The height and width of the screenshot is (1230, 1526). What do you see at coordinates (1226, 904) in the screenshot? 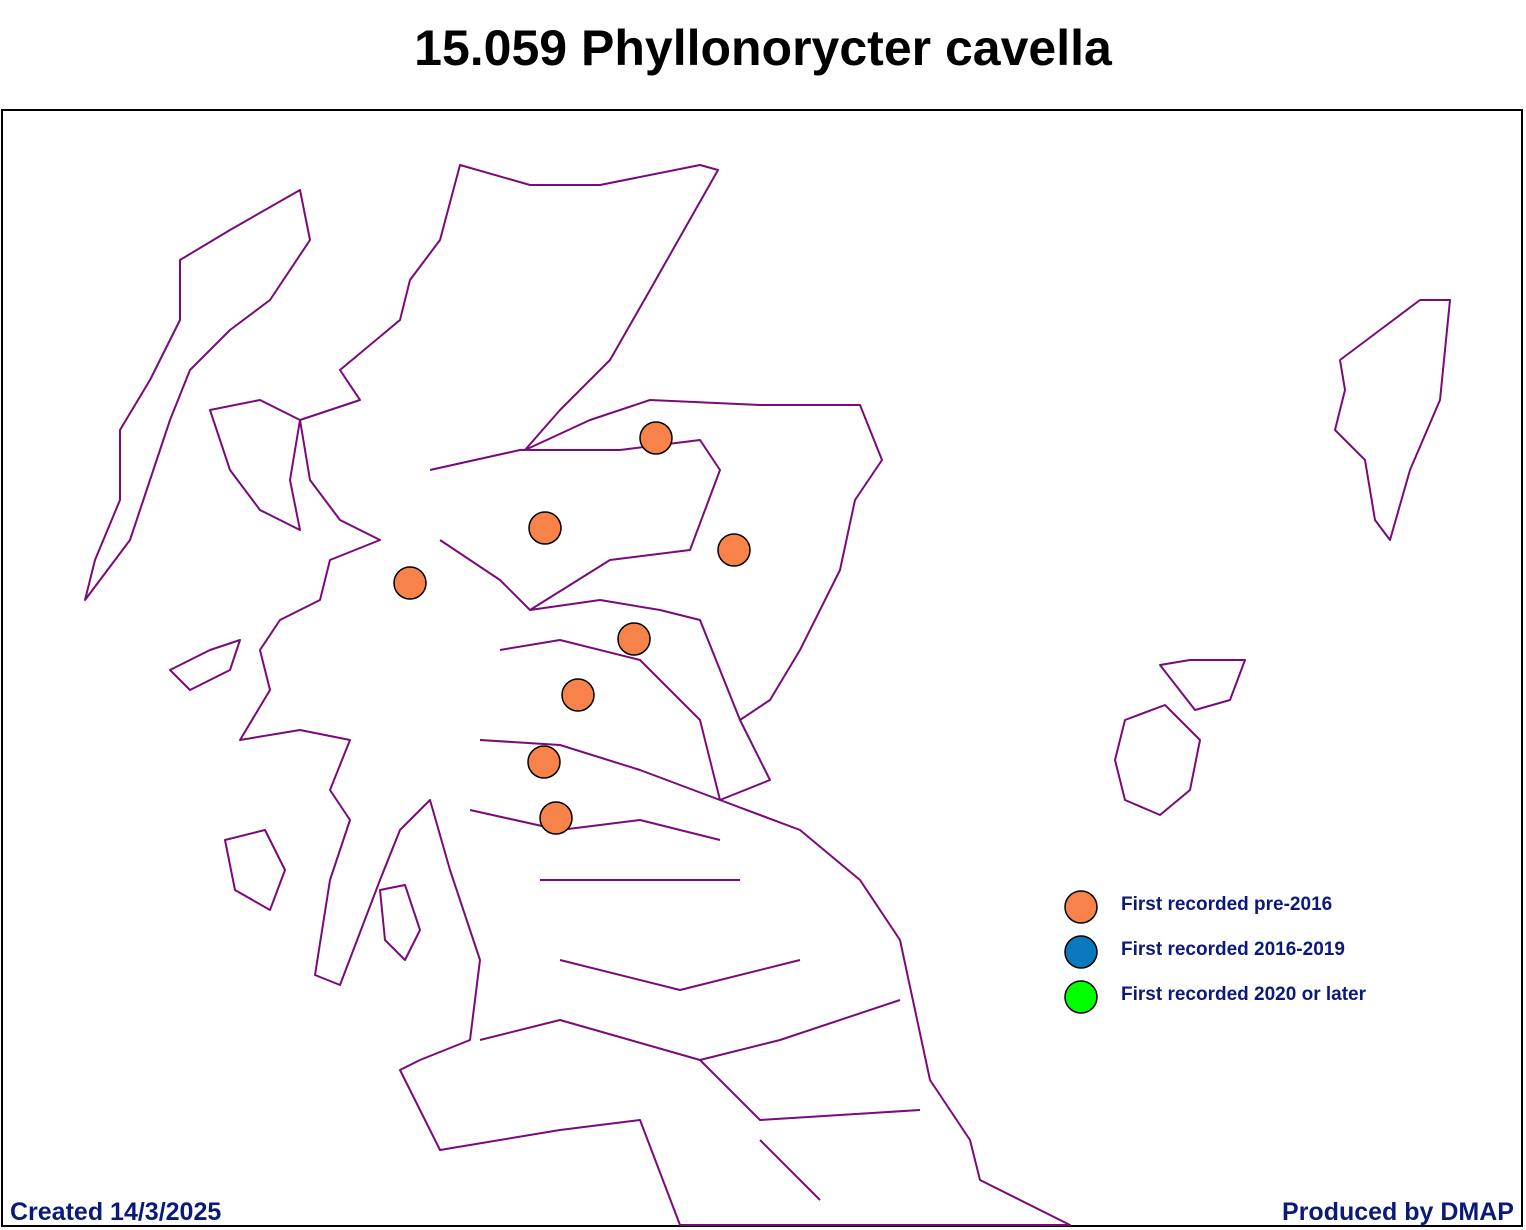
I see `legend-label: First recorded pre-2016` at bounding box center [1226, 904].